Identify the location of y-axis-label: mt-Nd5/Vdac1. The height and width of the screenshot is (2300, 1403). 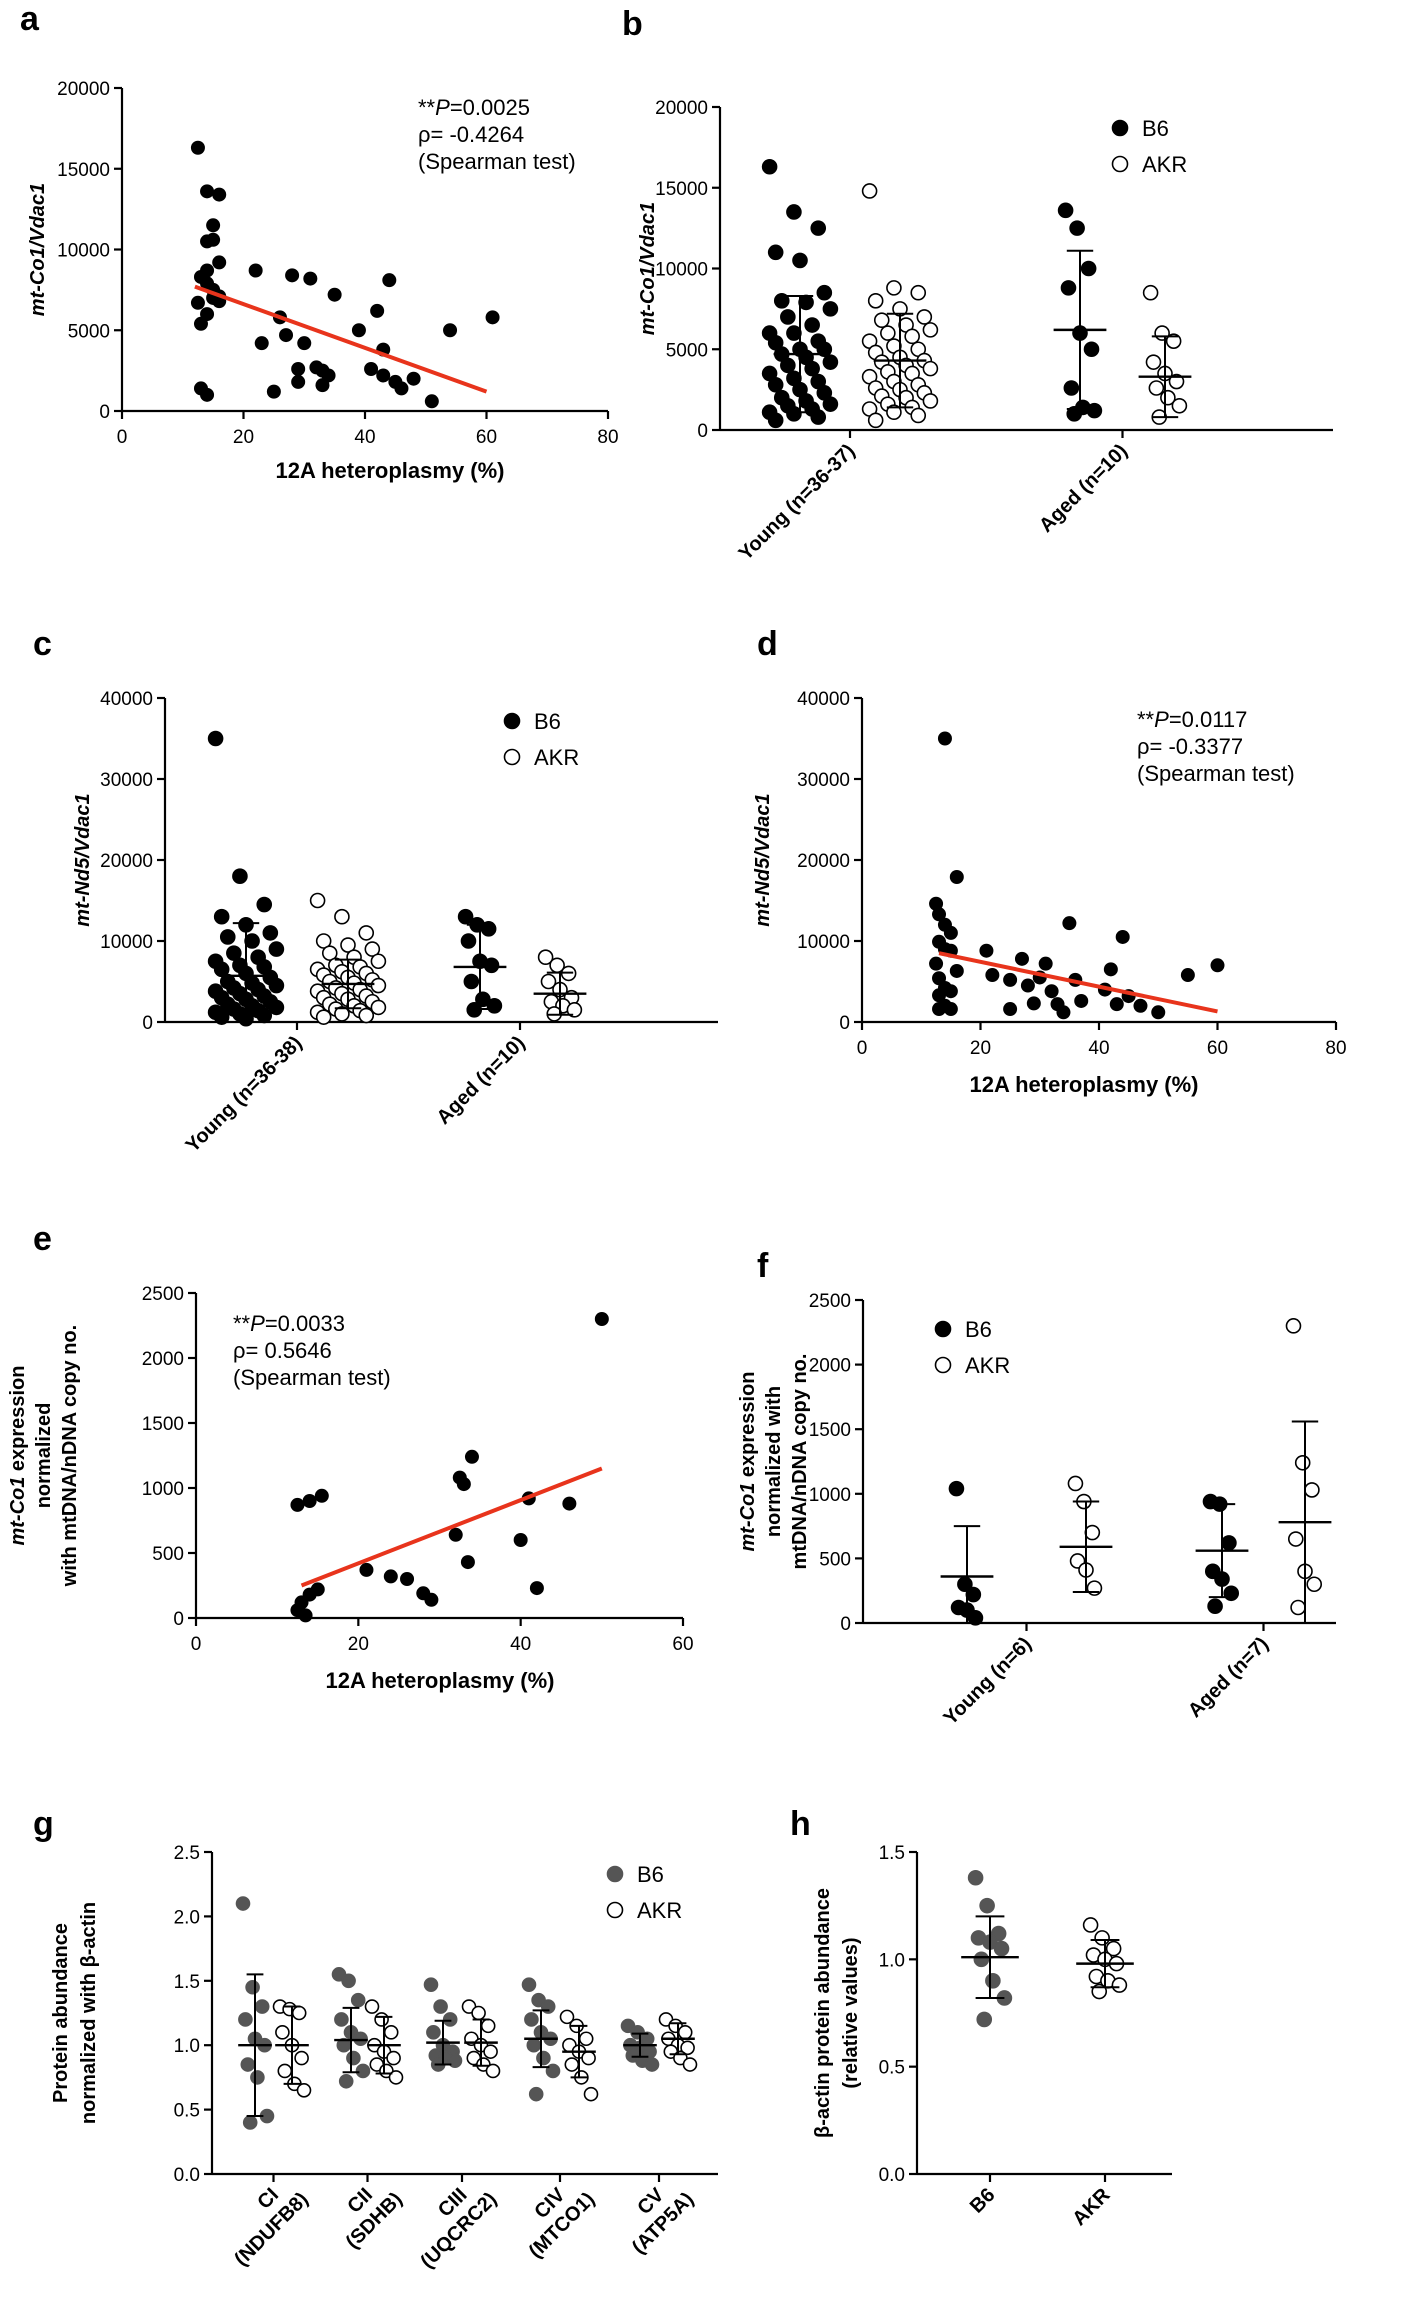
(83, 859).